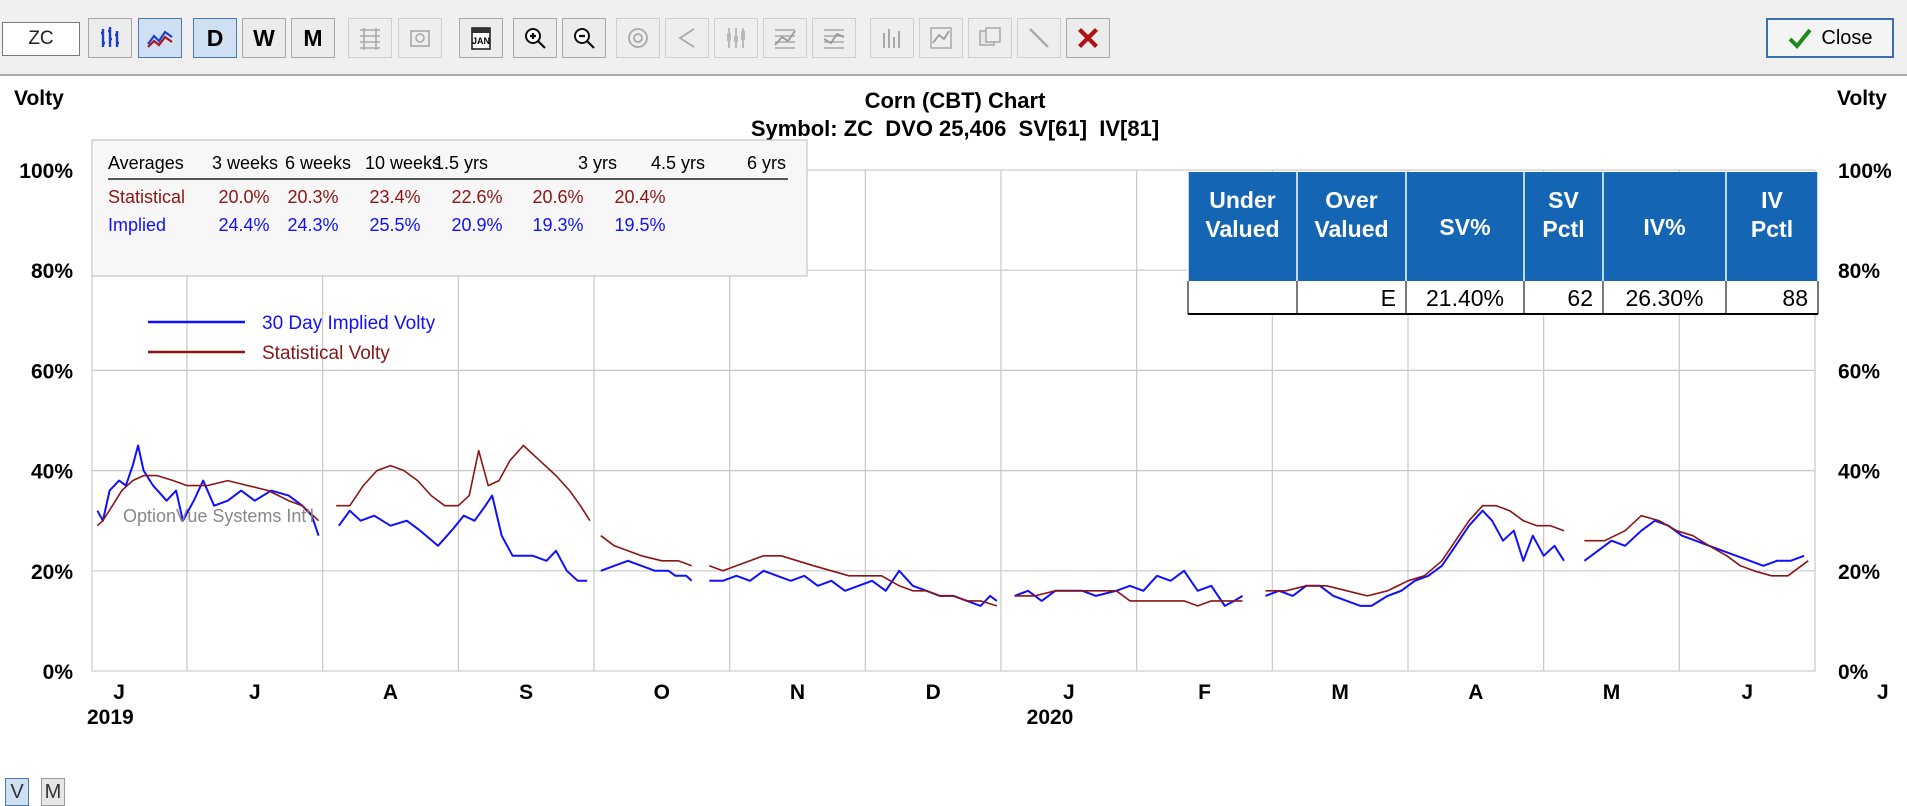  I want to click on delete-icon, so click(1088, 38).